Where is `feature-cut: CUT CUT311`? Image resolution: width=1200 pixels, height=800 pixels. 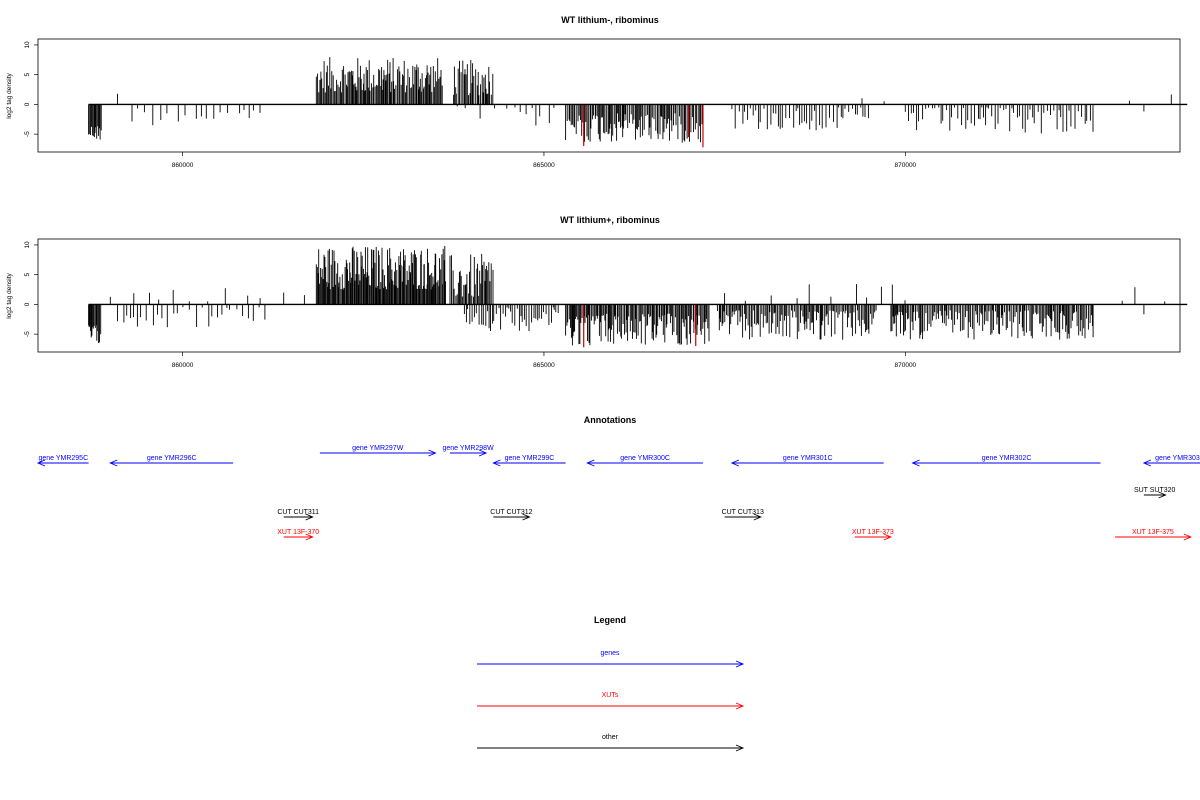
feature-cut: CUT CUT311 is located at coordinates (298, 515).